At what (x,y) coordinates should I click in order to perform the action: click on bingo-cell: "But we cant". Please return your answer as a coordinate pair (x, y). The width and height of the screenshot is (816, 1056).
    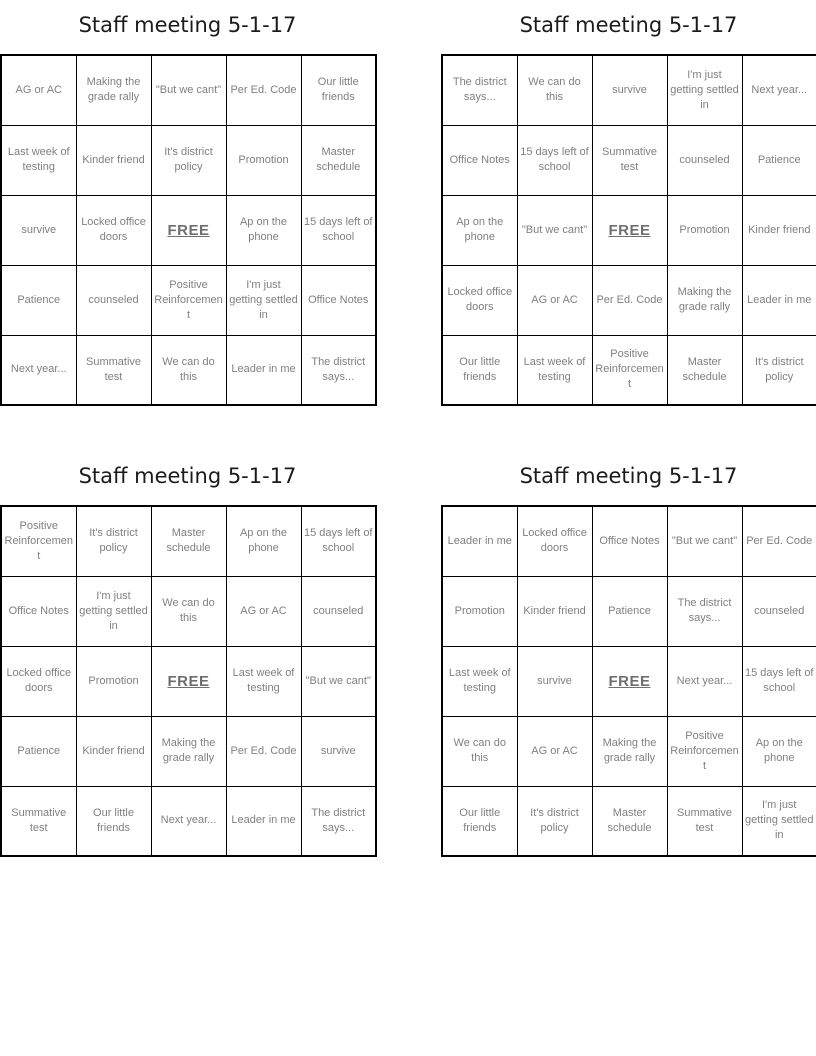
    Looking at the image, I should click on (704, 541).